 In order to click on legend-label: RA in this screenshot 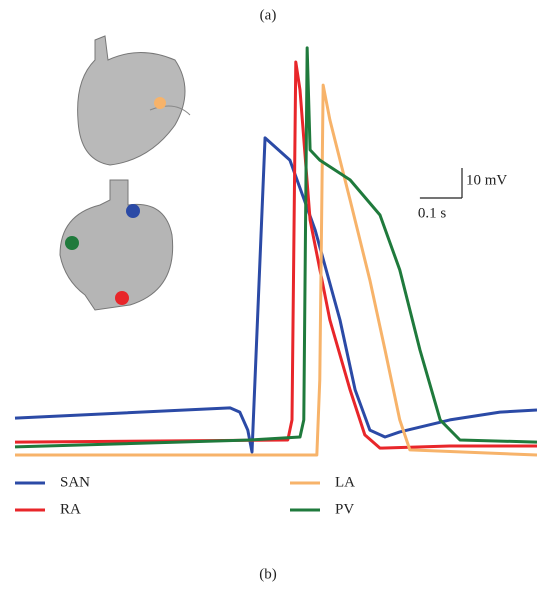, I will do `click(70, 509)`.